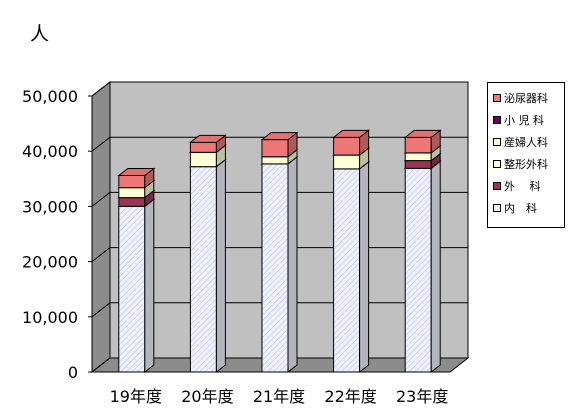 The image size is (571, 409). Describe the element at coordinates (73, 372) in the screenshot. I see `y-tick-label: 0` at that location.